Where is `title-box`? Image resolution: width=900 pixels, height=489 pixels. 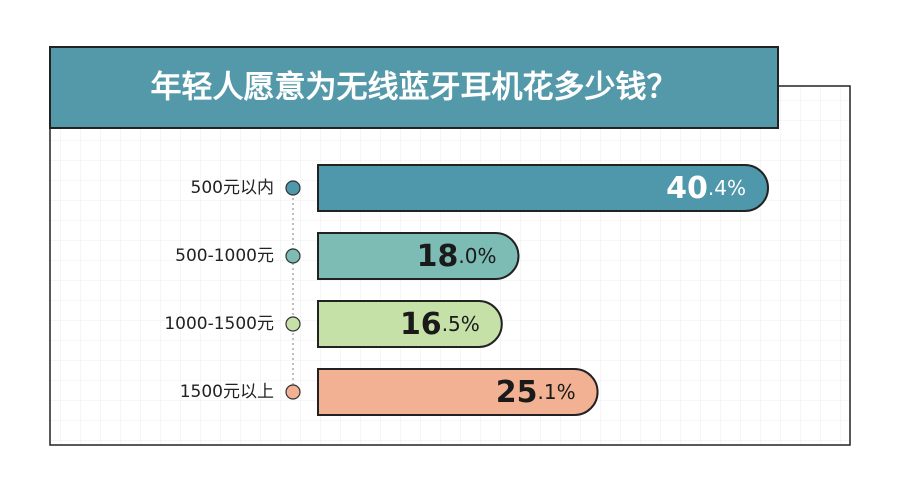 title-box is located at coordinates (414, 87).